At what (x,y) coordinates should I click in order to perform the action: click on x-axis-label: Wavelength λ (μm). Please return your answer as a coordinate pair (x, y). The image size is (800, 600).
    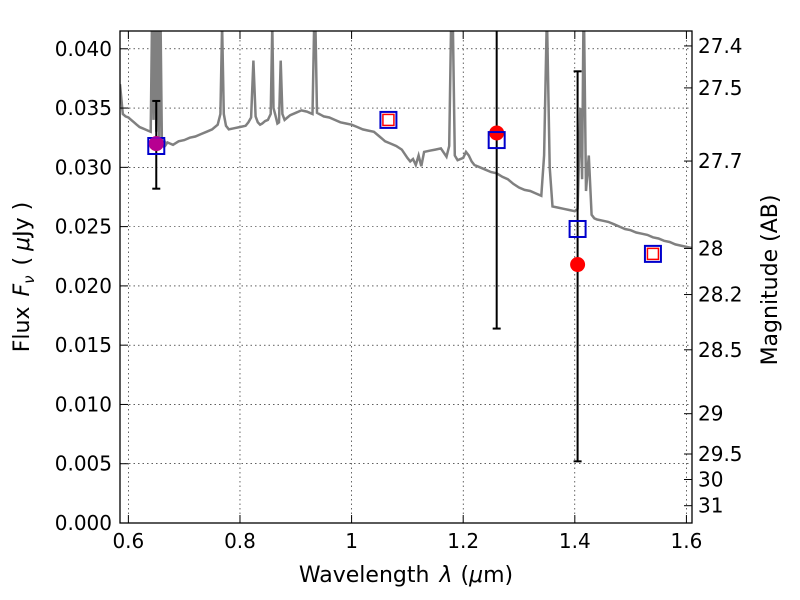
    Looking at the image, I should click on (406, 575).